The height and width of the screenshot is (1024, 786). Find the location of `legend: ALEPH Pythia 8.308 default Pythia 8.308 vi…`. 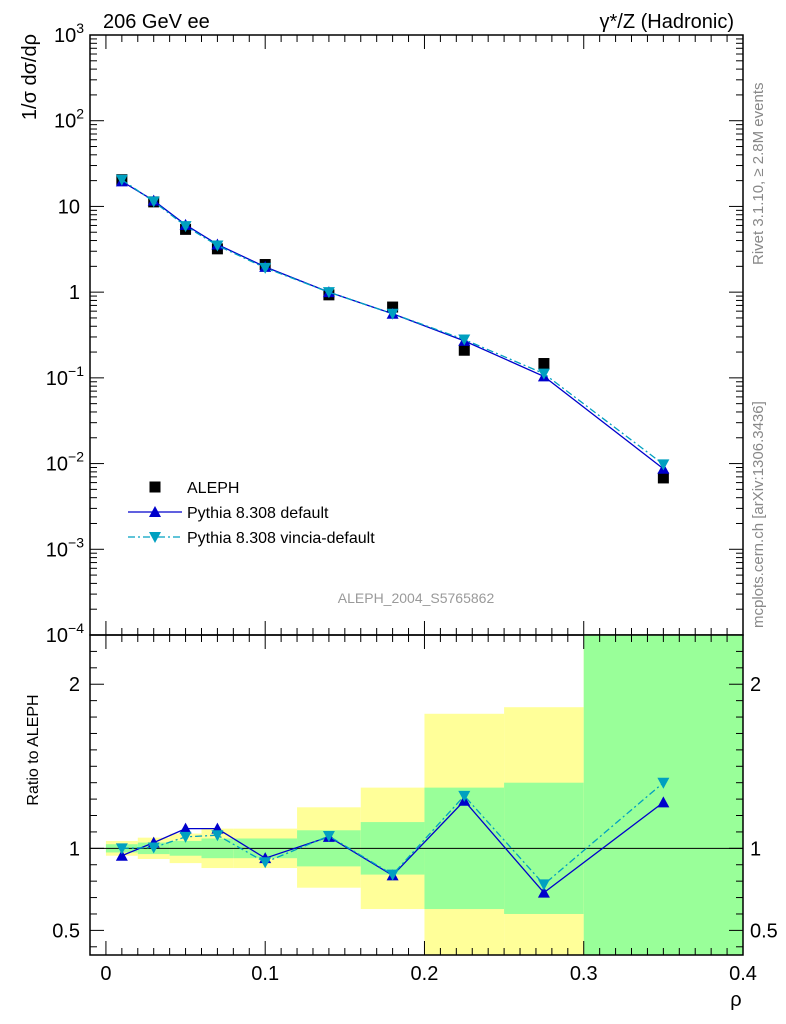

legend: ALEPH Pythia 8.308 default Pythia 8.308 vi… is located at coordinates (251, 513).